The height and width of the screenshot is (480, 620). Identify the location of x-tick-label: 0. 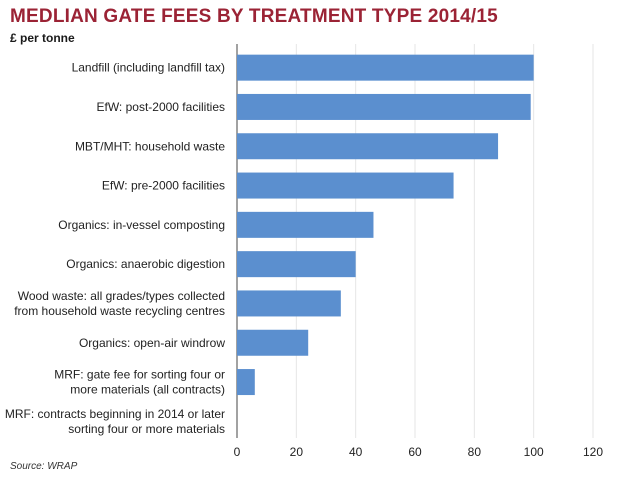
(237, 452).